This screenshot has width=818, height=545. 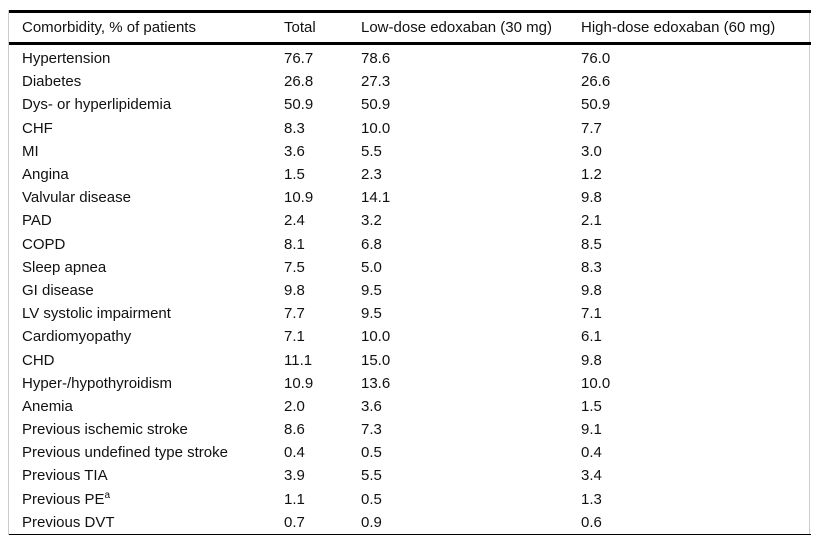 What do you see at coordinates (37, 128) in the screenshot?
I see `comorbidity-cell: CHF` at bounding box center [37, 128].